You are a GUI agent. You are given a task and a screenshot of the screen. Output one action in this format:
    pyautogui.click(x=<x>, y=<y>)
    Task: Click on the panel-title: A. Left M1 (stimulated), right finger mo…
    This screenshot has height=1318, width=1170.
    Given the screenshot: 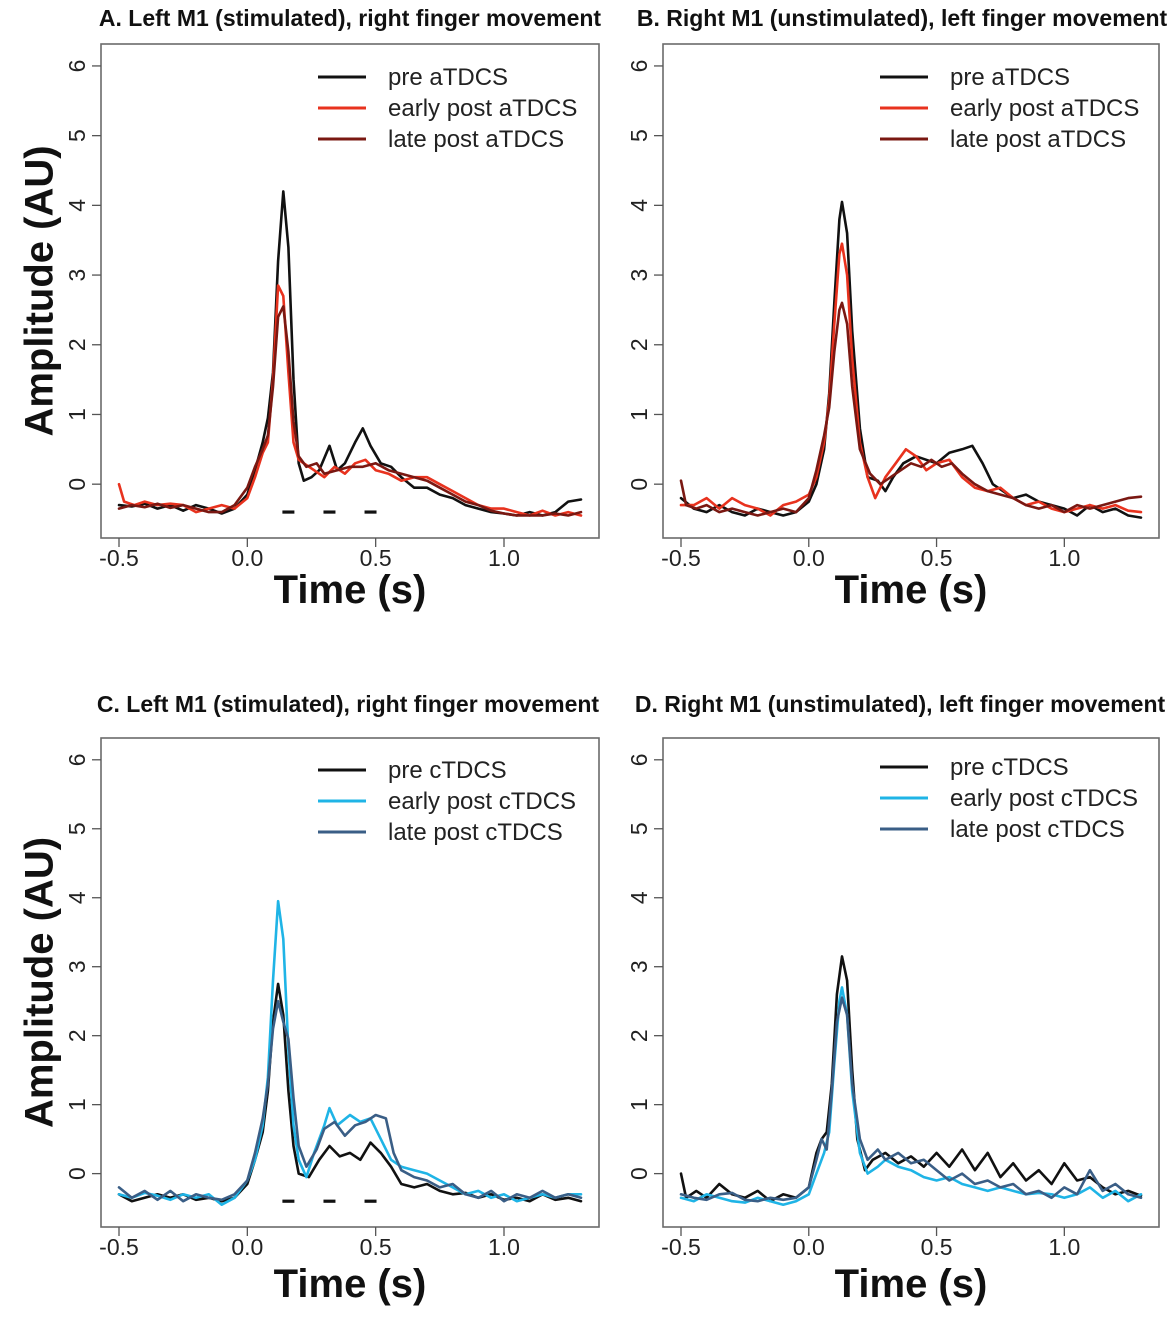 What is the action you would take?
    pyautogui.click(x=350, y=18)
    